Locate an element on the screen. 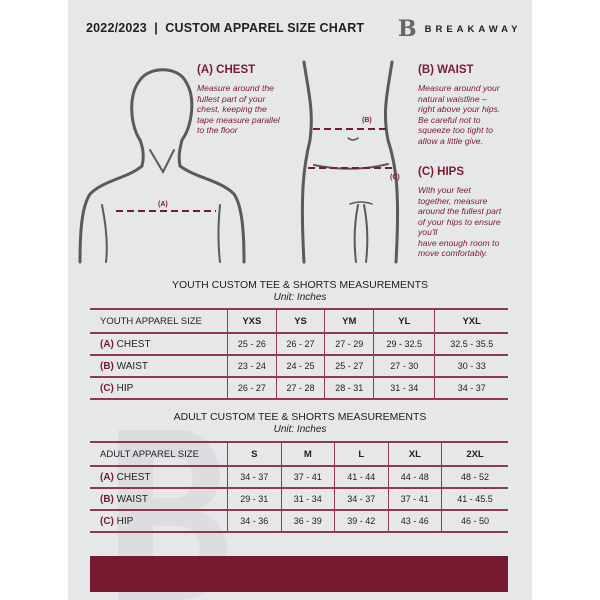 This screenshot has width=600, height=600. measurement-value: 27 - 29 is located at coordinates (349, 344).